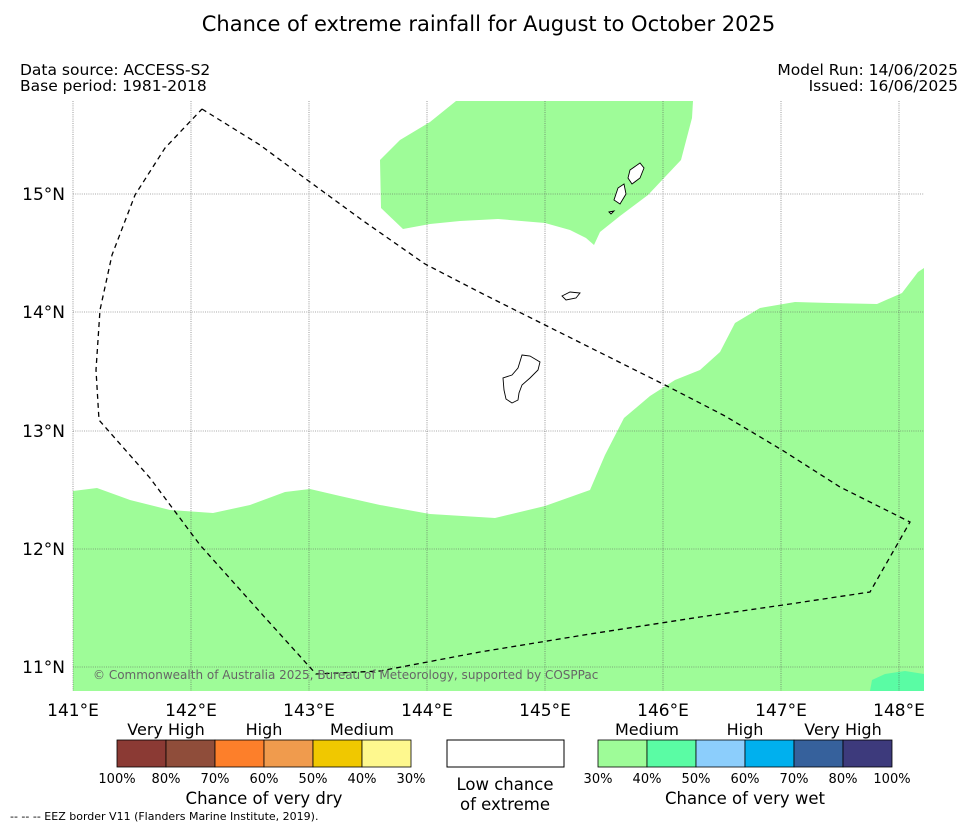 Image resolution: width=977 pixels, height=827 pixels. Describe the element at coordinates (883, 86) in the screenshot. I see `issued-label: Issued: 16/06/2025` at that location.